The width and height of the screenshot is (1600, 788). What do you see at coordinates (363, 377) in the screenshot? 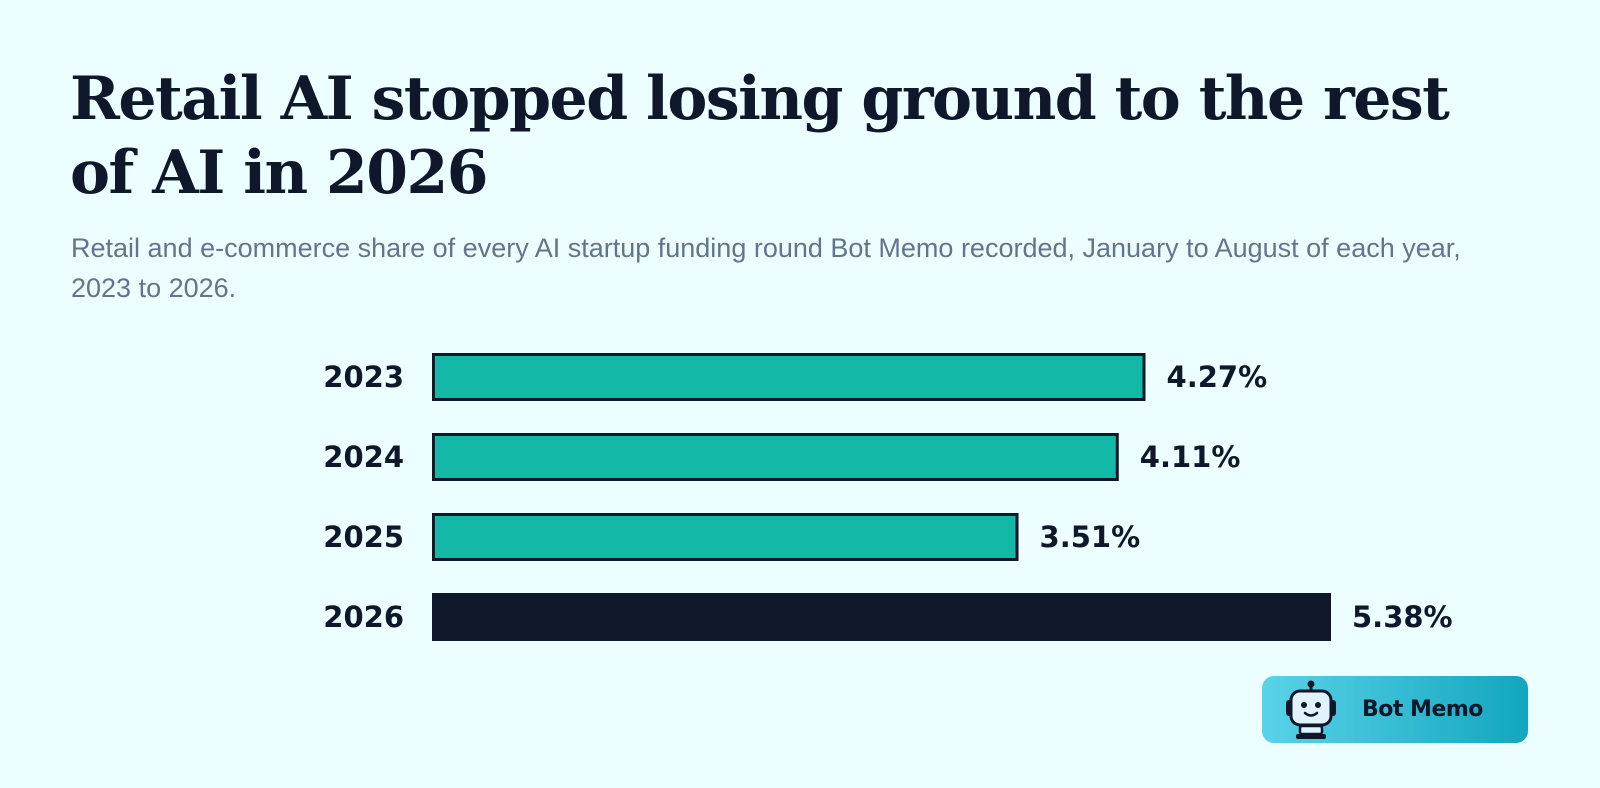
I see `category-label: 2023` at bounding box center [363, 377].